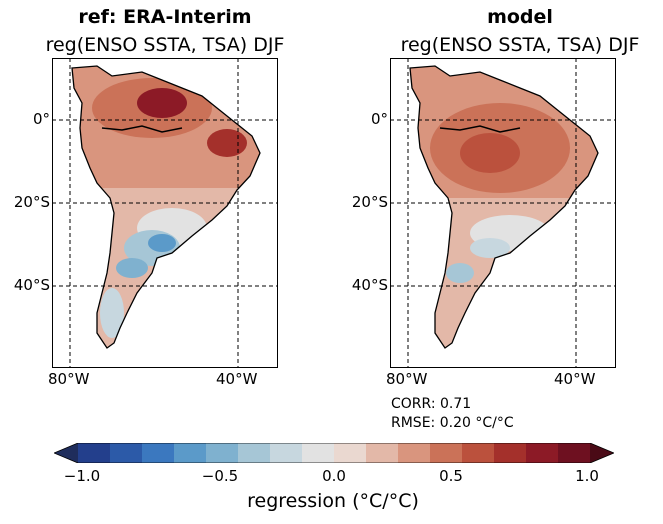 The width and height of the screenshot is (663, 524). I want to click on colorbar-extend-low, so click(66, 453).